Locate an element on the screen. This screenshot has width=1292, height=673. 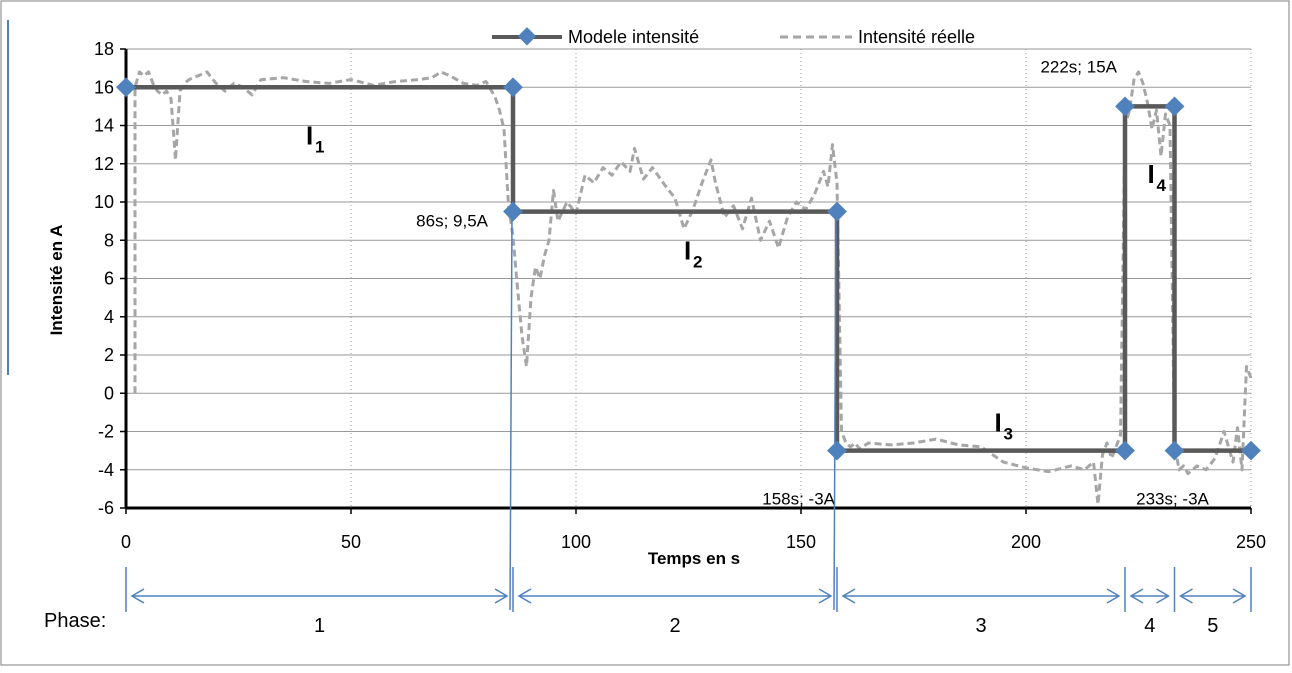
x-tick-label: 200 is located at coordinates (1026, 542).